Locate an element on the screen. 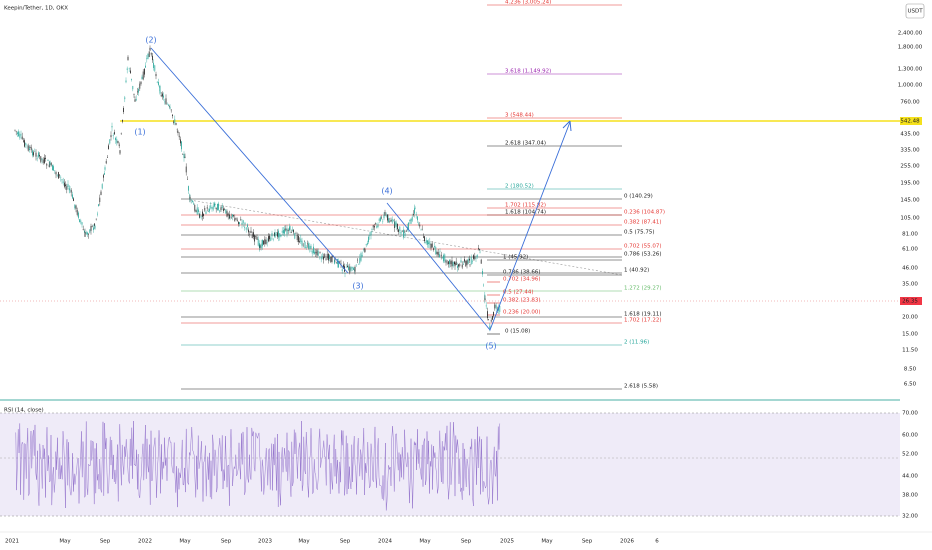 Image resolution: width=932 pixels, height=550 pixels. price-label: 6.50 is located at coordinates (910, 385).